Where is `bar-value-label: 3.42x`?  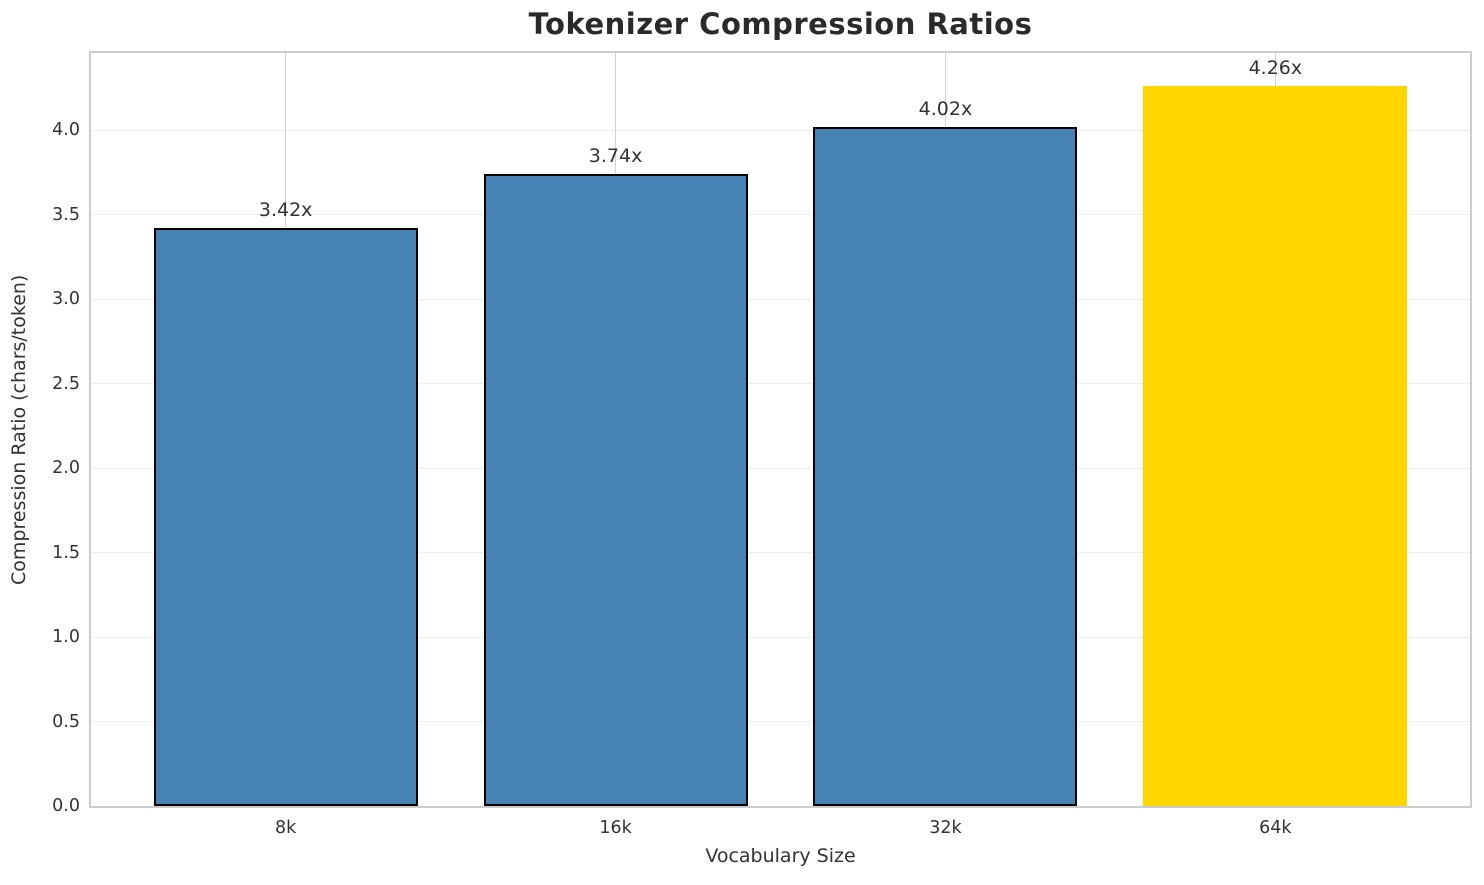 bar-value-label: 3.42x is located at coordinates (285, 210).